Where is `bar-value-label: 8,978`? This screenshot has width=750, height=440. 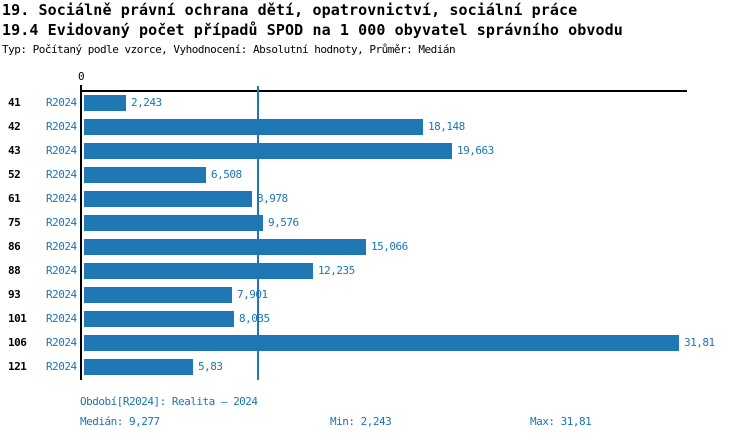 bar-value-label: 8,978 is located at coordinates (272, 198).